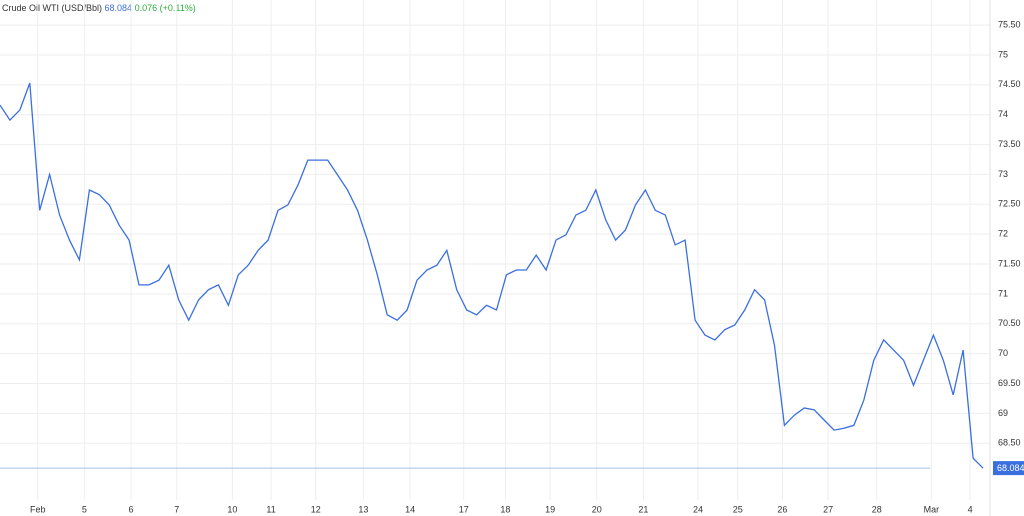 Image resolution: width=1024 pixels, height=516 pixels. Describe the element at coordinates (84, 509) in the screenshot. I see `x-tick-label: 5` at that location.